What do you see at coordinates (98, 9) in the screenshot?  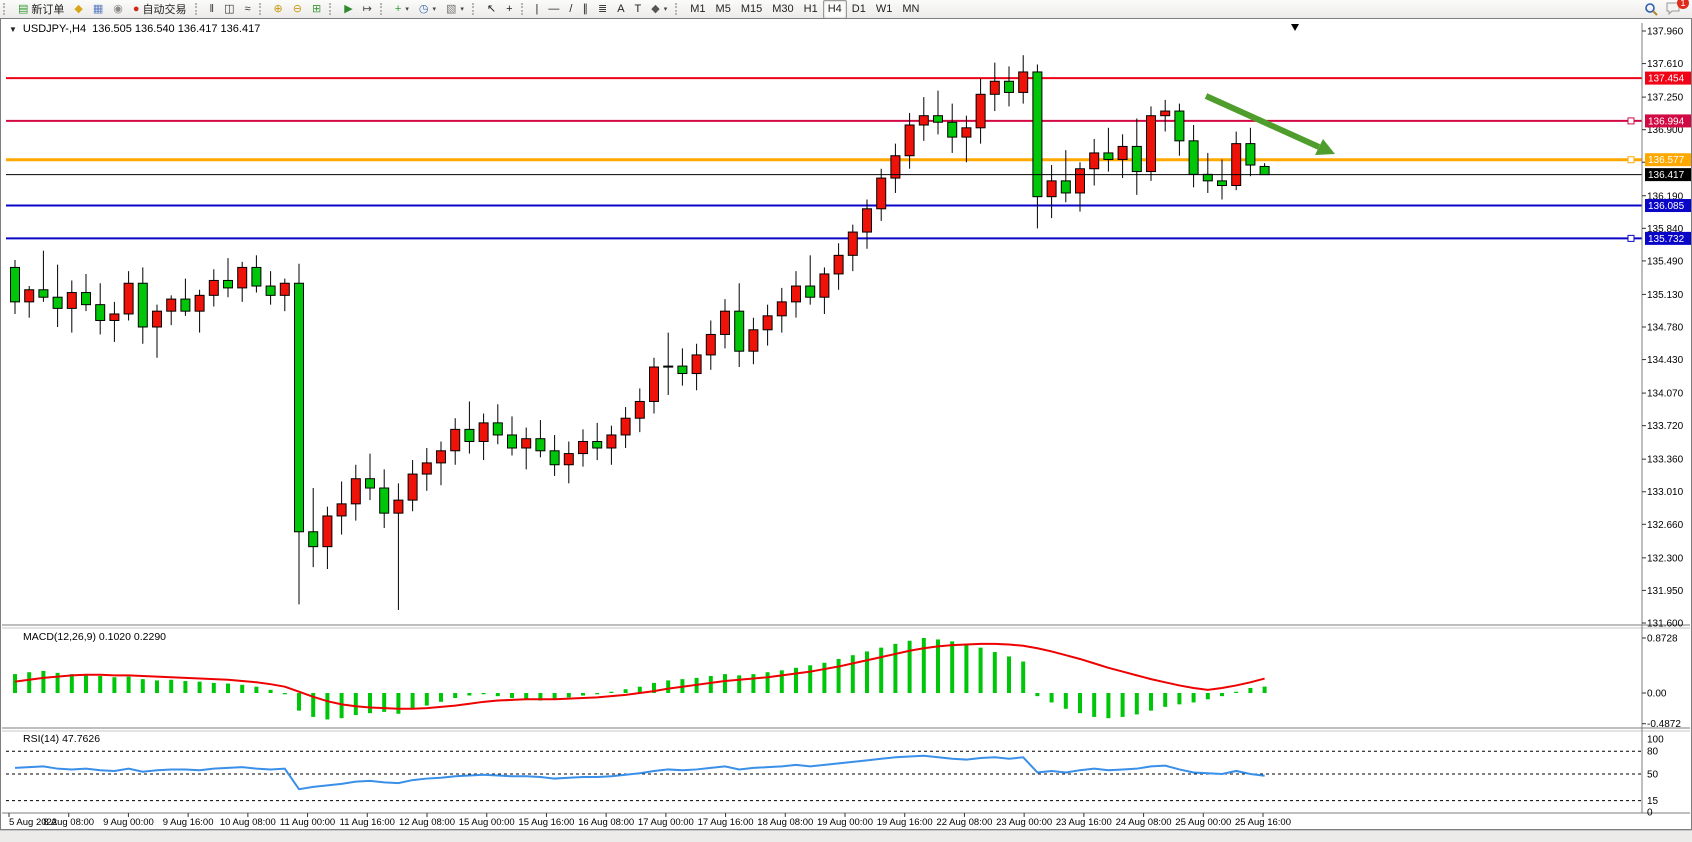 I see `market-panel-button: ▦` at bounding box center [98, 9].